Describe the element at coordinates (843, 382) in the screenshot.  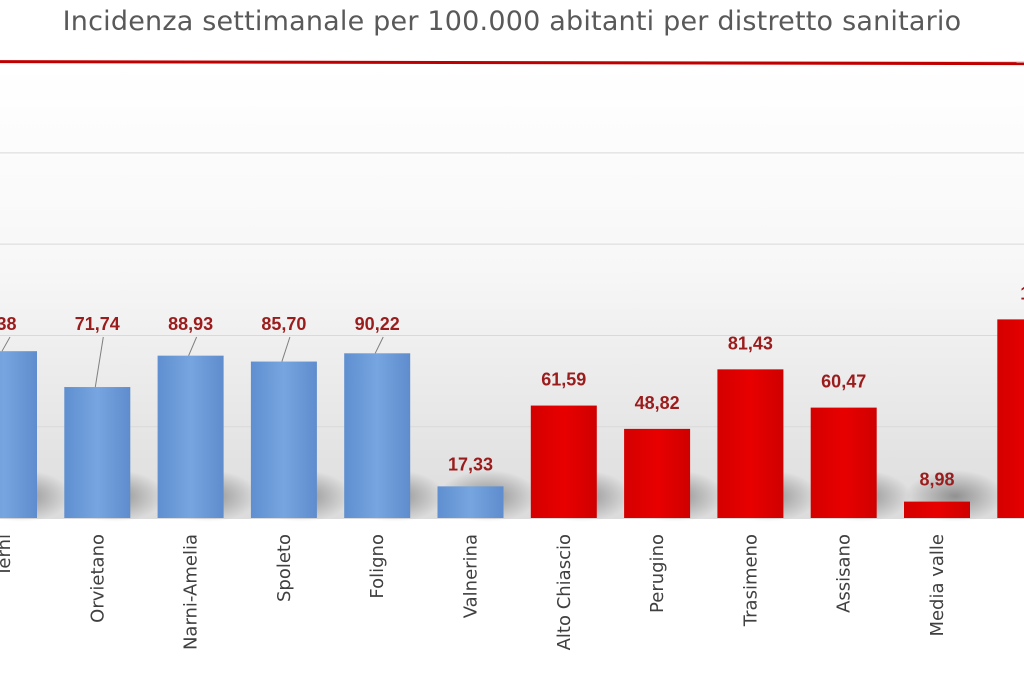
I see `value-label: 60,47` at that location.